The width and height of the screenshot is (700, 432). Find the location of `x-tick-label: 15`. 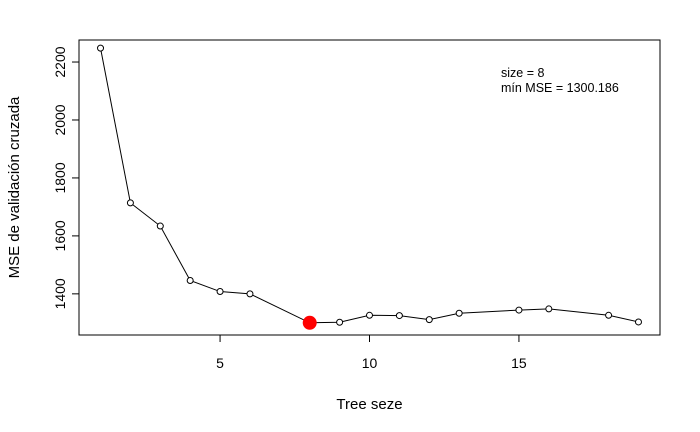

x-tick-label: 15 is located at coordinates (519, 363).